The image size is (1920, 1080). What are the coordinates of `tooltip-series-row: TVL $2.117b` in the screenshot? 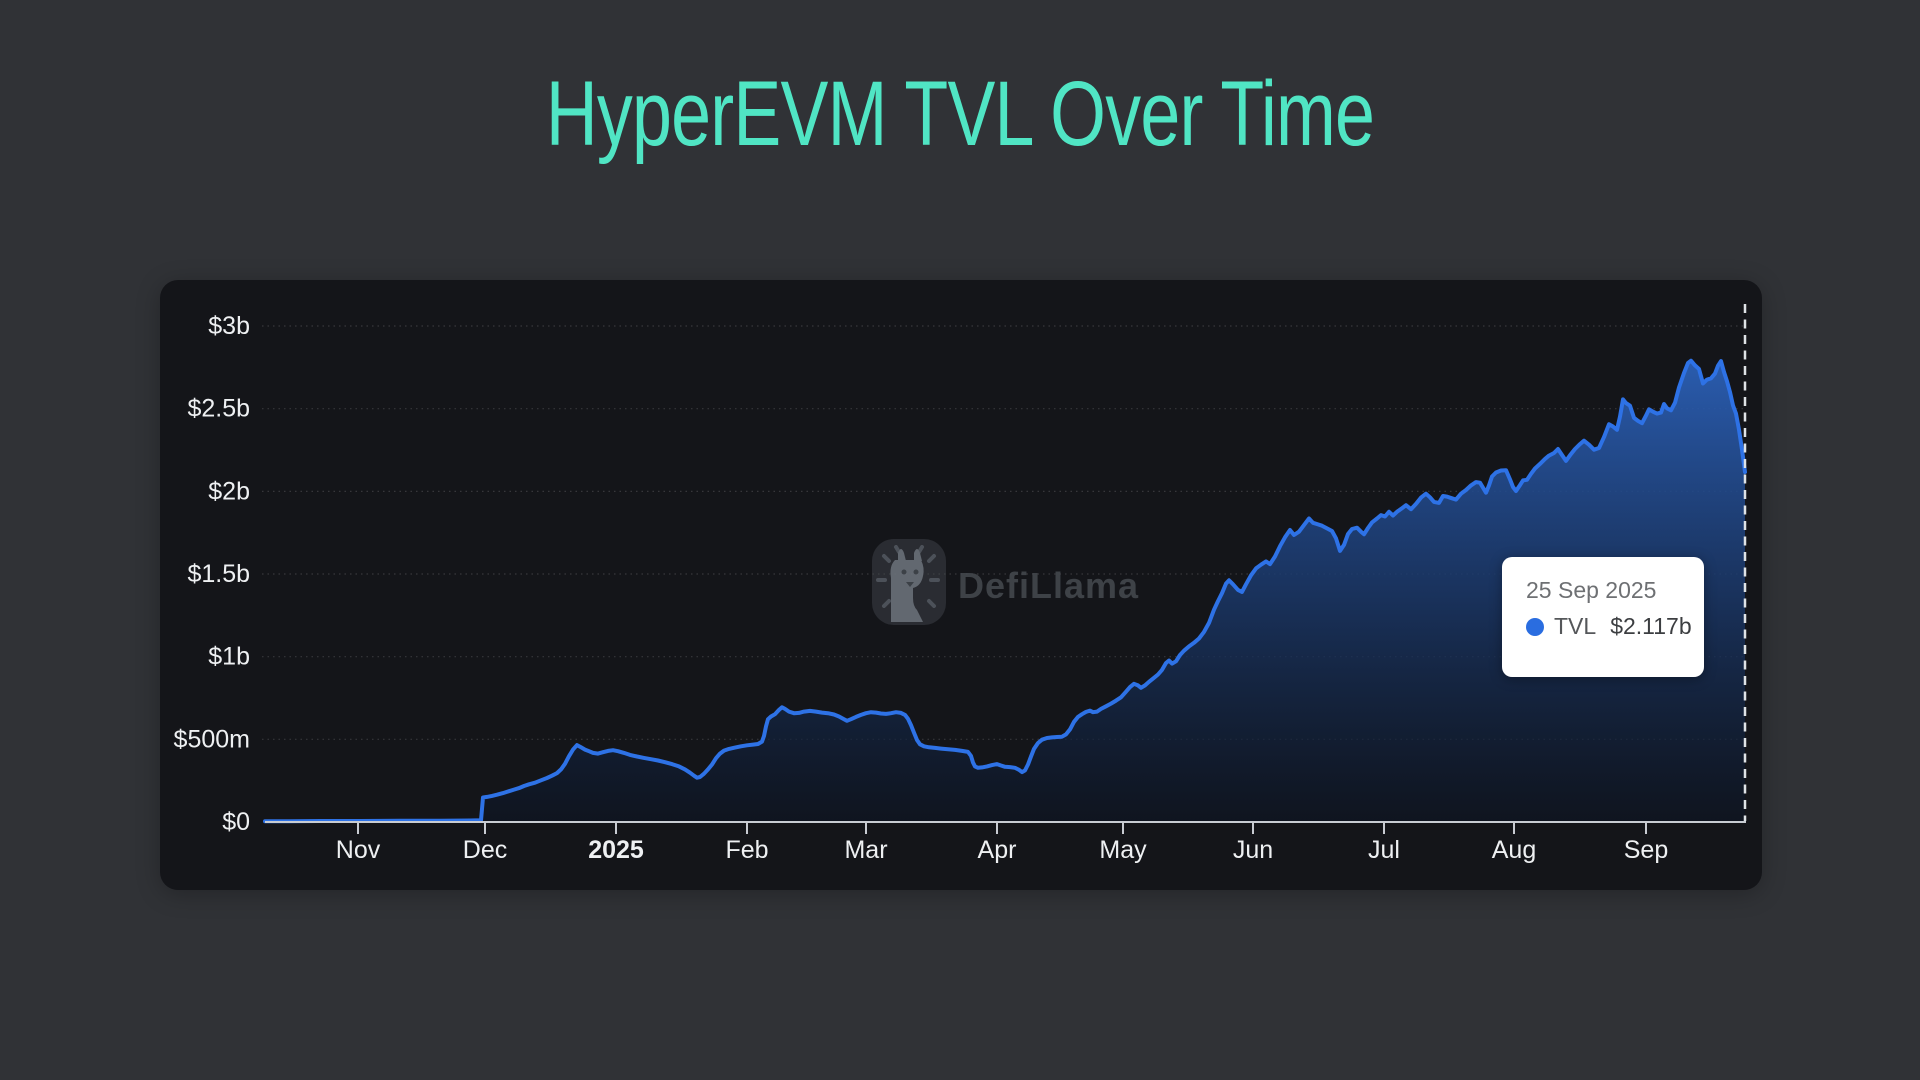 It's located at (1609, 626).